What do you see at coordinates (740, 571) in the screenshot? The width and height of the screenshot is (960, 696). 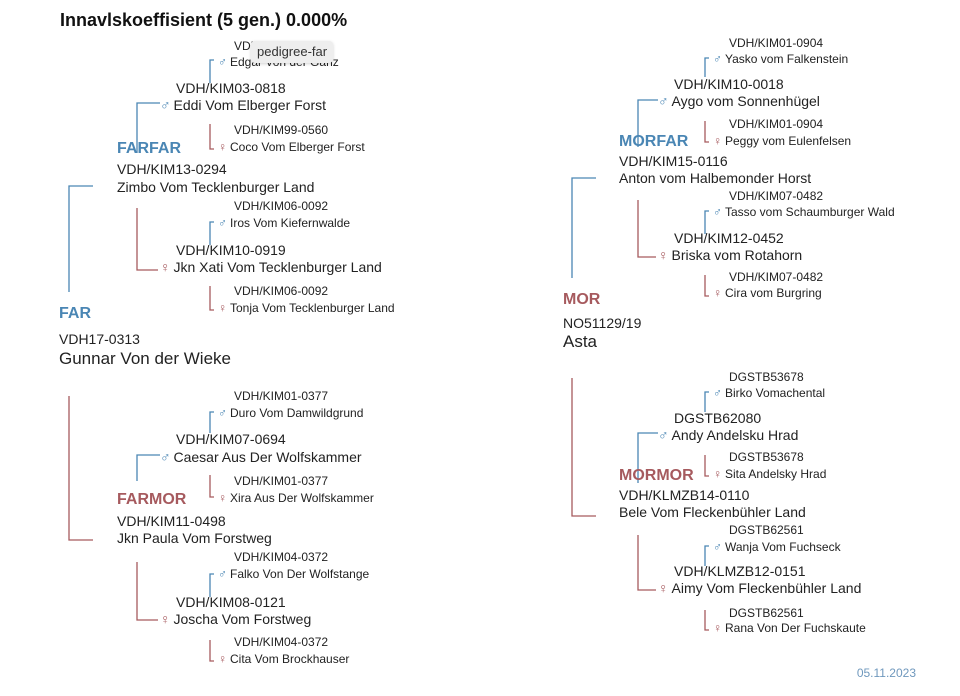 I see `mm-dam-reg: VDH/KLMZB12-0151` at bounding box center [740, 571].